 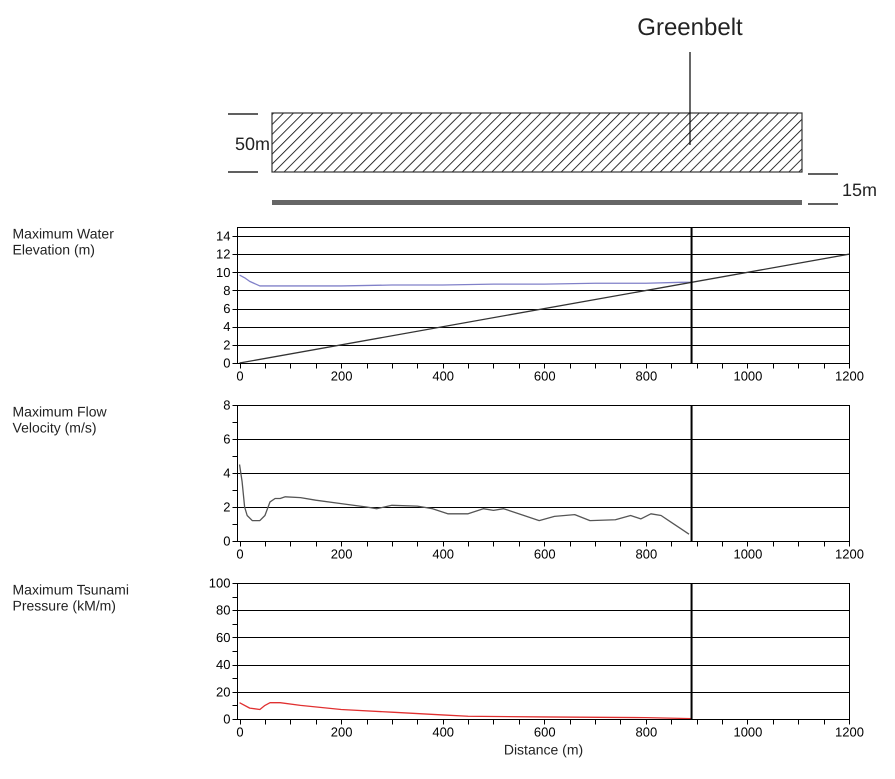 What do you see at coordinates (223, 664) in the screenshot?
I see `y-tick-label: 40` at bounding box center [223, 664].